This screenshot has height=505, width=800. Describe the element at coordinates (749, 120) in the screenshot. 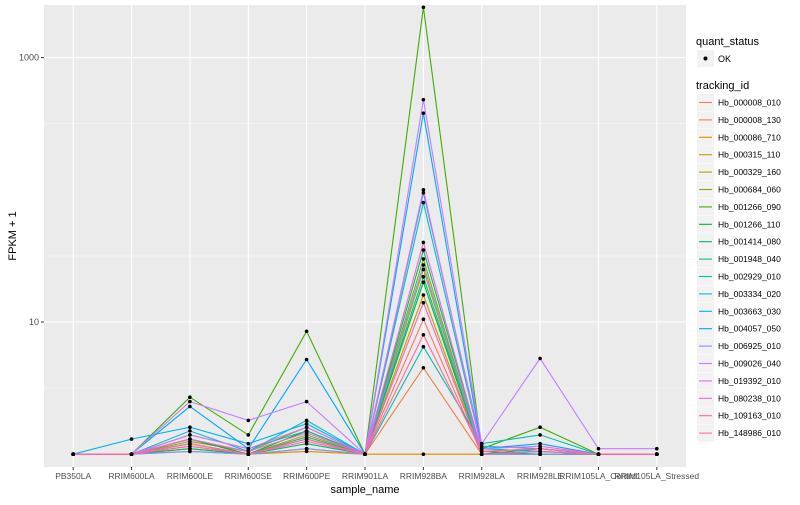

I see `legend-item-label: Hb_000008_130` at that location.